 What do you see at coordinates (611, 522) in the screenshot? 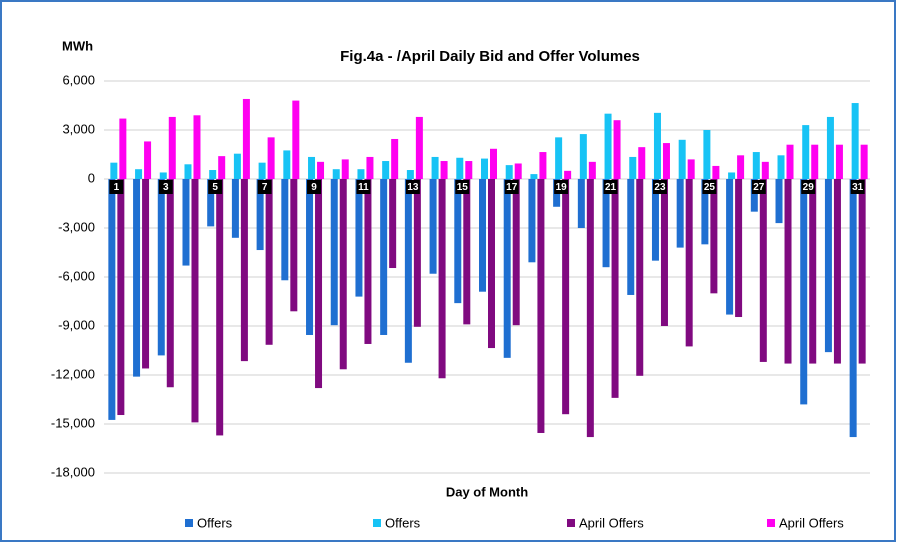
I see `legend-label: April Offers` at bounding box center [611, 522].